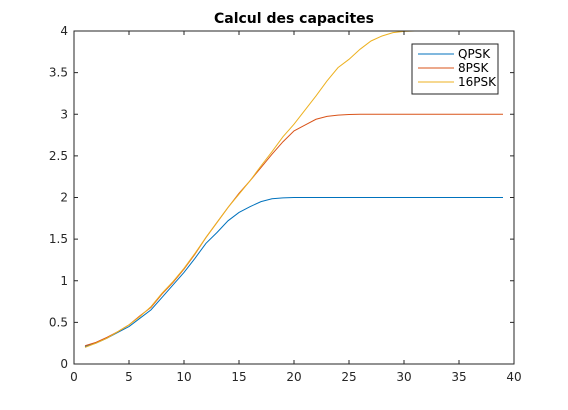 This screenshot has width=568, height=410. I want to click on y-tick-label: 0, so click(64, 364).